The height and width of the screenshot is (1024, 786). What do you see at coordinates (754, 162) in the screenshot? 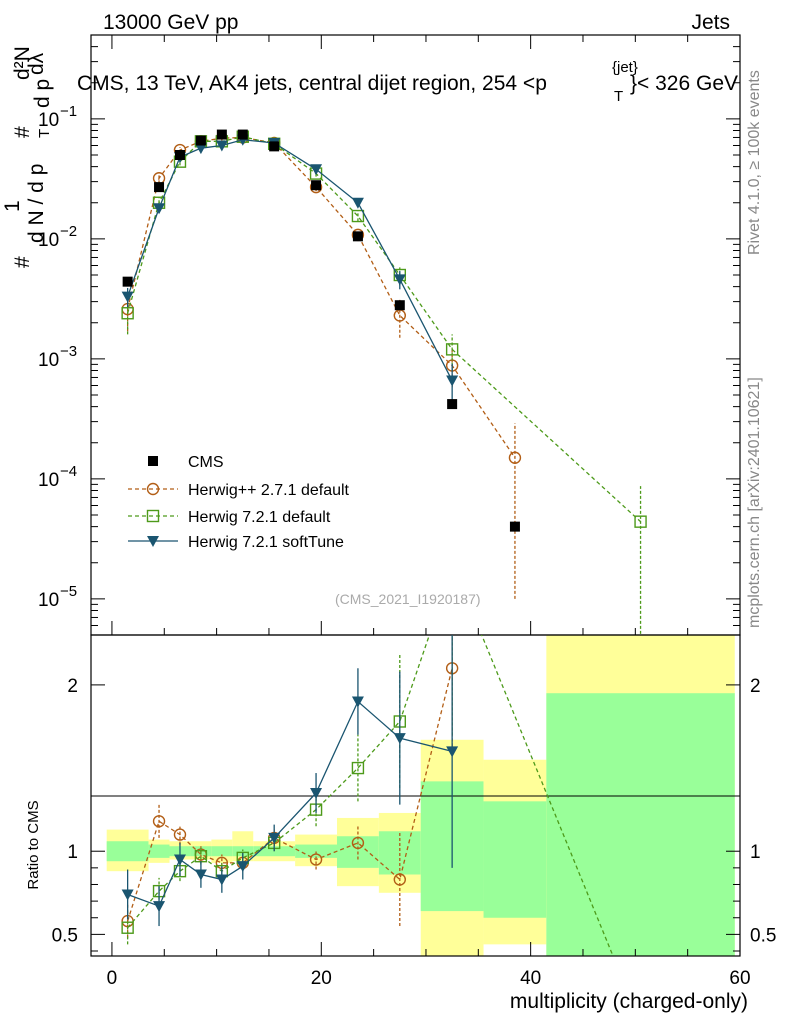
I see `rivet-version: Rivet 4.1.0, ≥ 100k events` at bounding box center [754, 162].